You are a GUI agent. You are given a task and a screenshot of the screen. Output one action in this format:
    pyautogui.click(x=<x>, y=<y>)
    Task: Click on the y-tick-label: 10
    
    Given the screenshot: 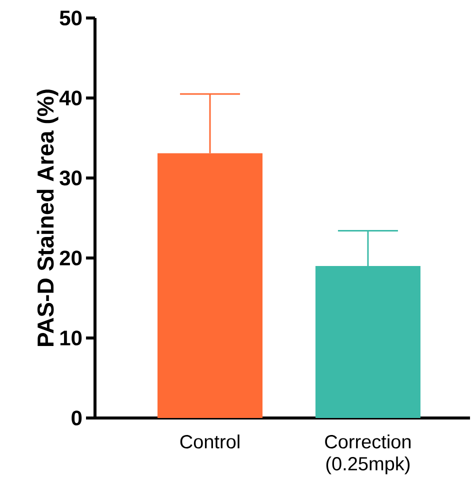 What is the action you would take?
    pyautogui.click(x=71, y=338)
    